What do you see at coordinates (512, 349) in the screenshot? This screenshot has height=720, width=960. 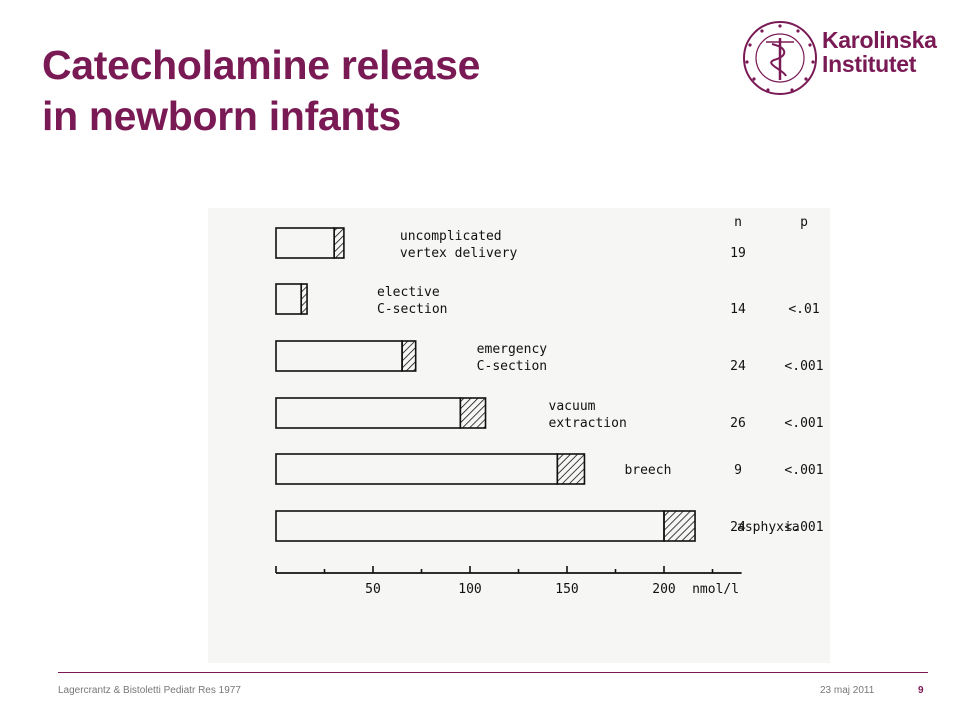 I see `bar-category-label: emergency` at bounding box center [512, 349].